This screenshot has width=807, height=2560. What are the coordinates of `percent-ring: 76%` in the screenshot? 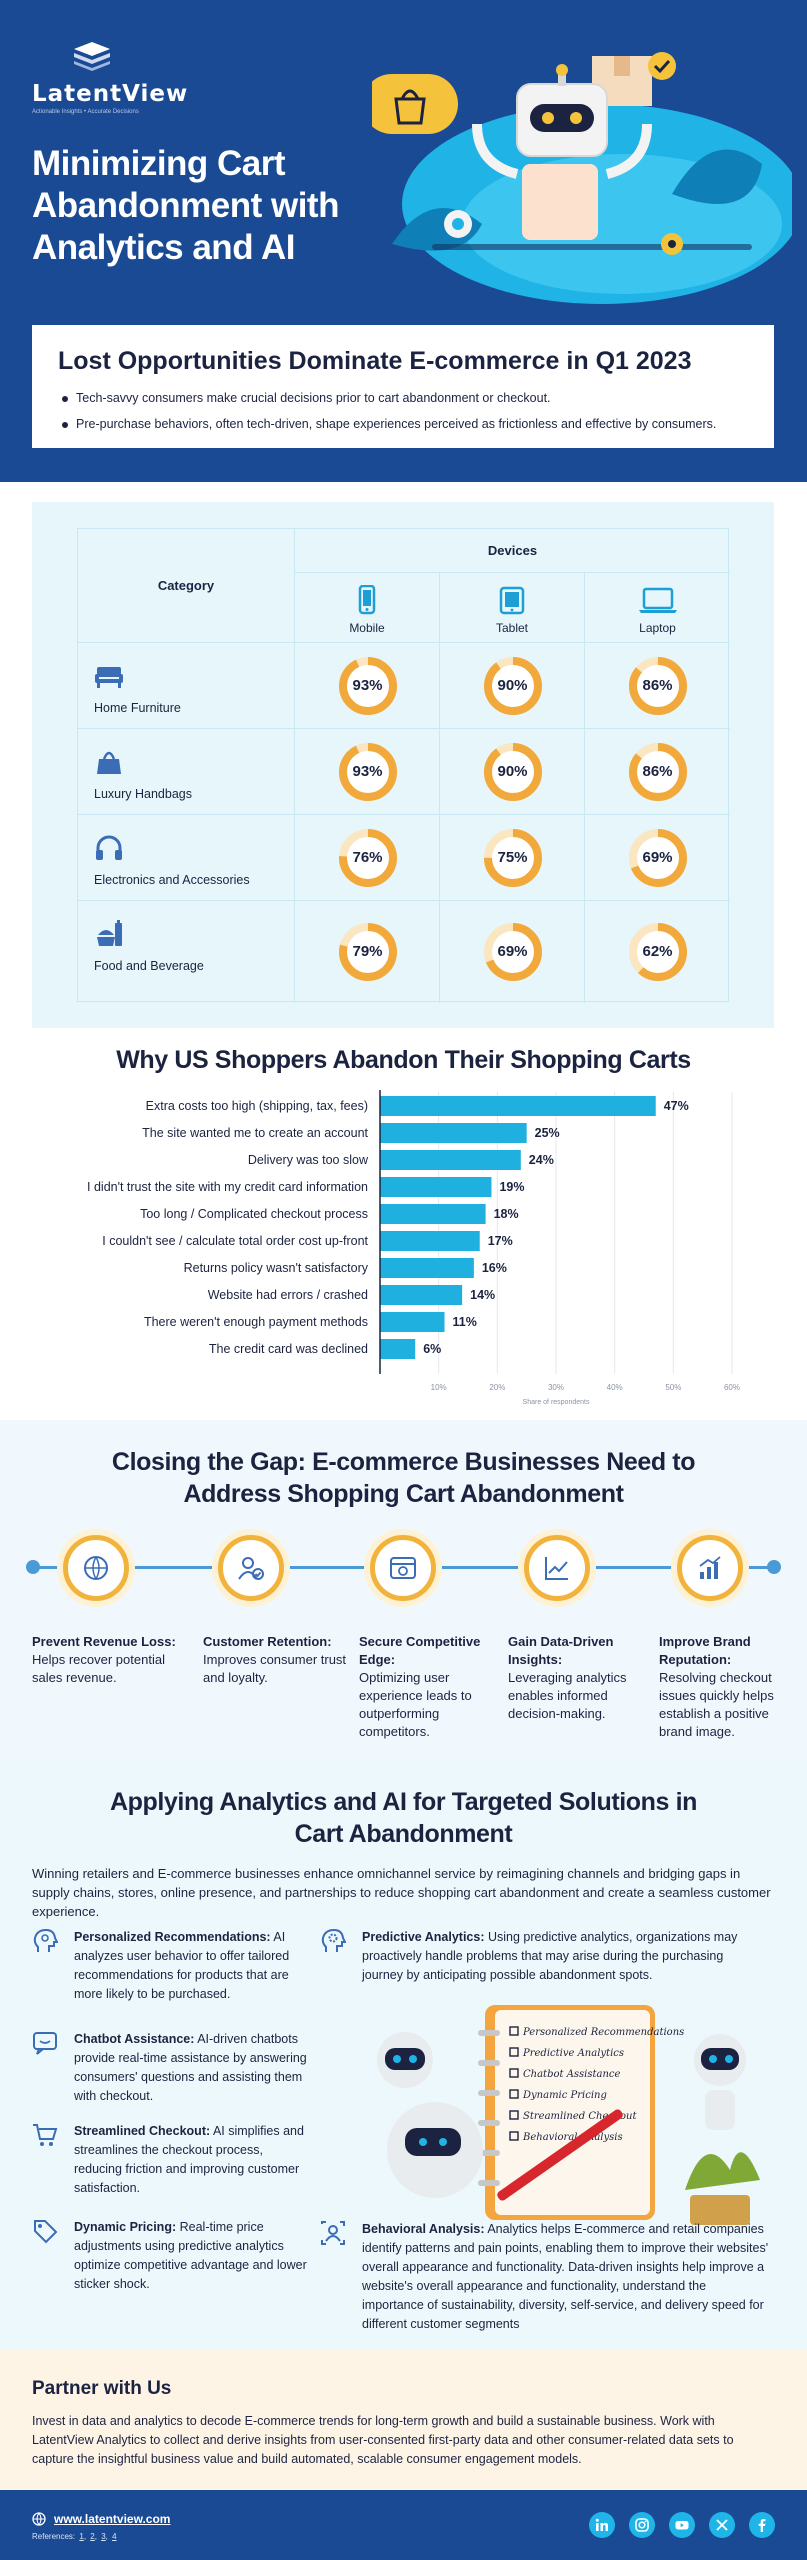 It's located at (368, 858).